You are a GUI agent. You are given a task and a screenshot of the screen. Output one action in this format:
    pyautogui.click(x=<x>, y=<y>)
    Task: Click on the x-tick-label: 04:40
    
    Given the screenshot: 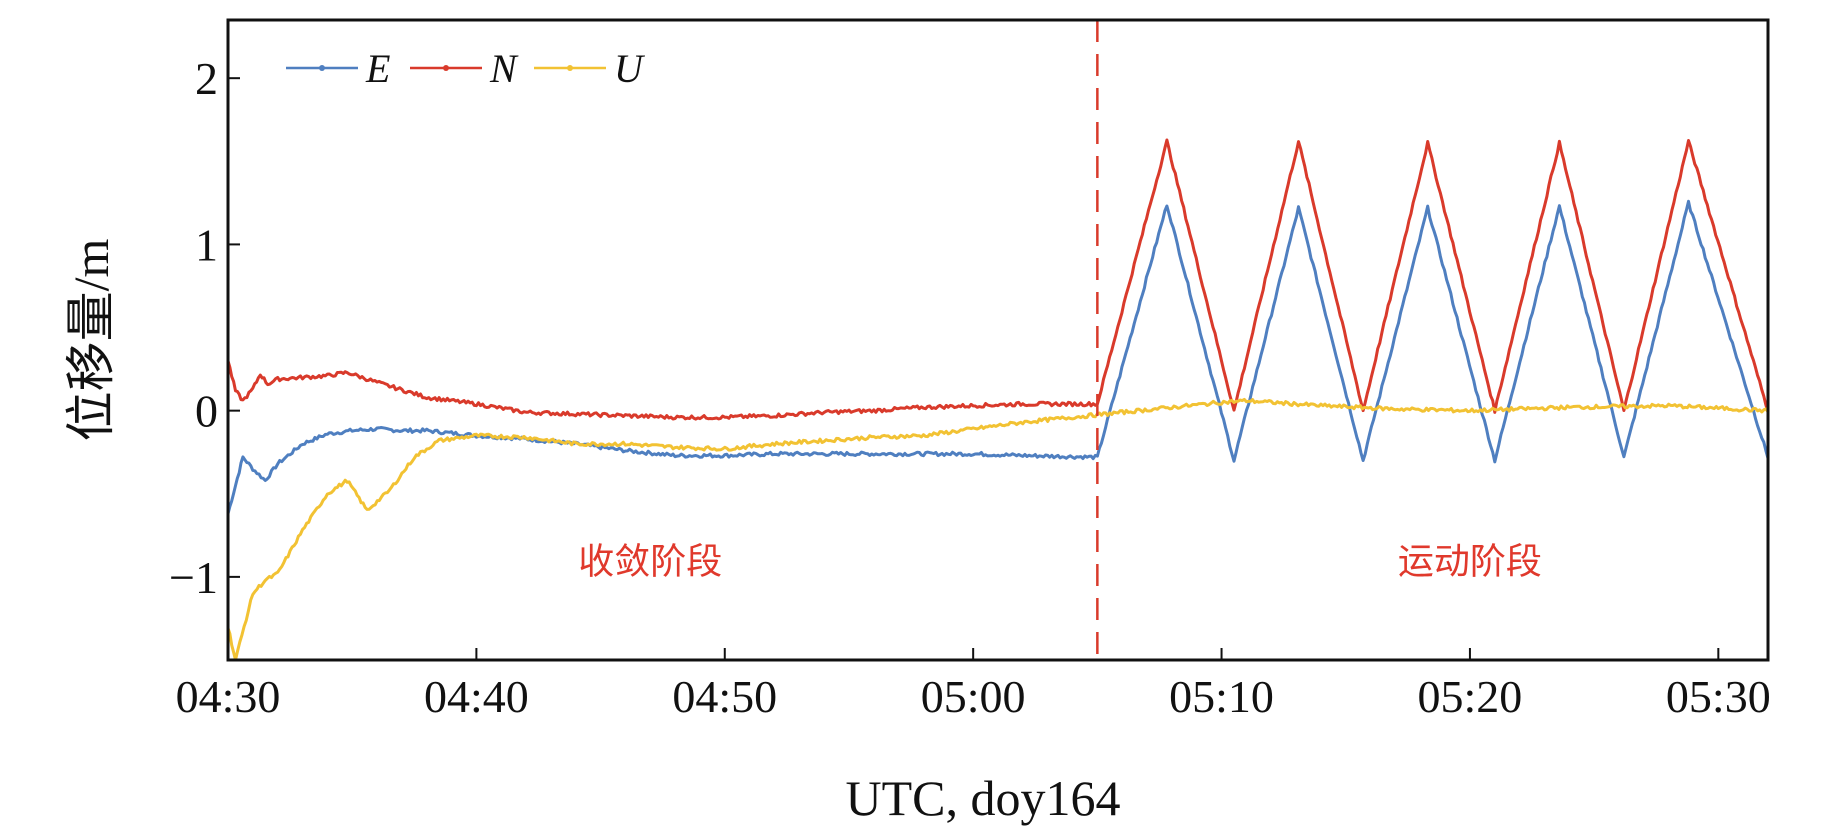 What is the action you would take?
    pyautogui.click(x=476, y=696)
    